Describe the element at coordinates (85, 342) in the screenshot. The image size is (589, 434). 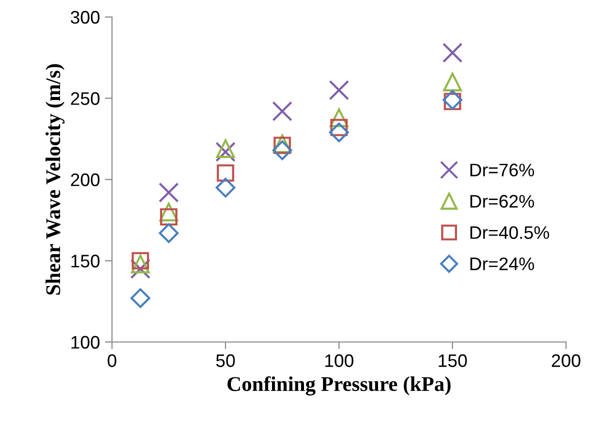
I see `y-tick-label: 100` at that location.